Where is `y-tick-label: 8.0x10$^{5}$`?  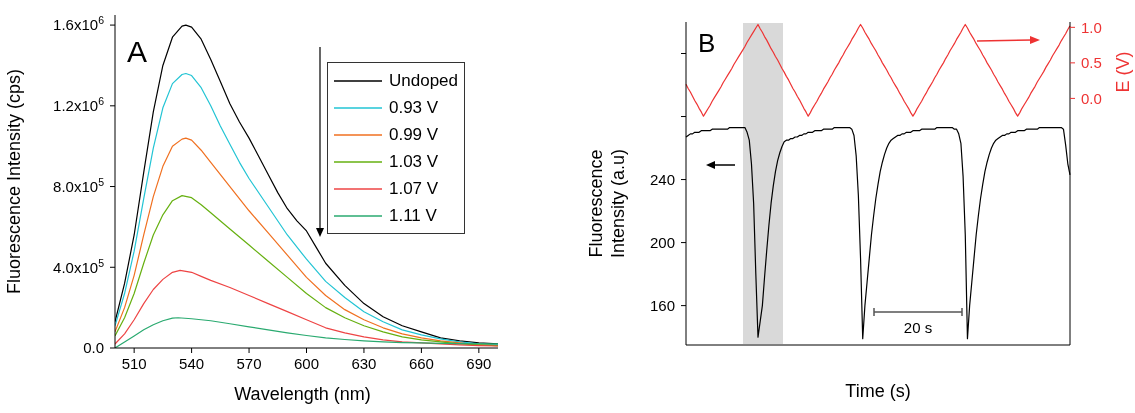
y-tick-label: 8.0x10$^{5}$ is located at coordinates (79, 185).